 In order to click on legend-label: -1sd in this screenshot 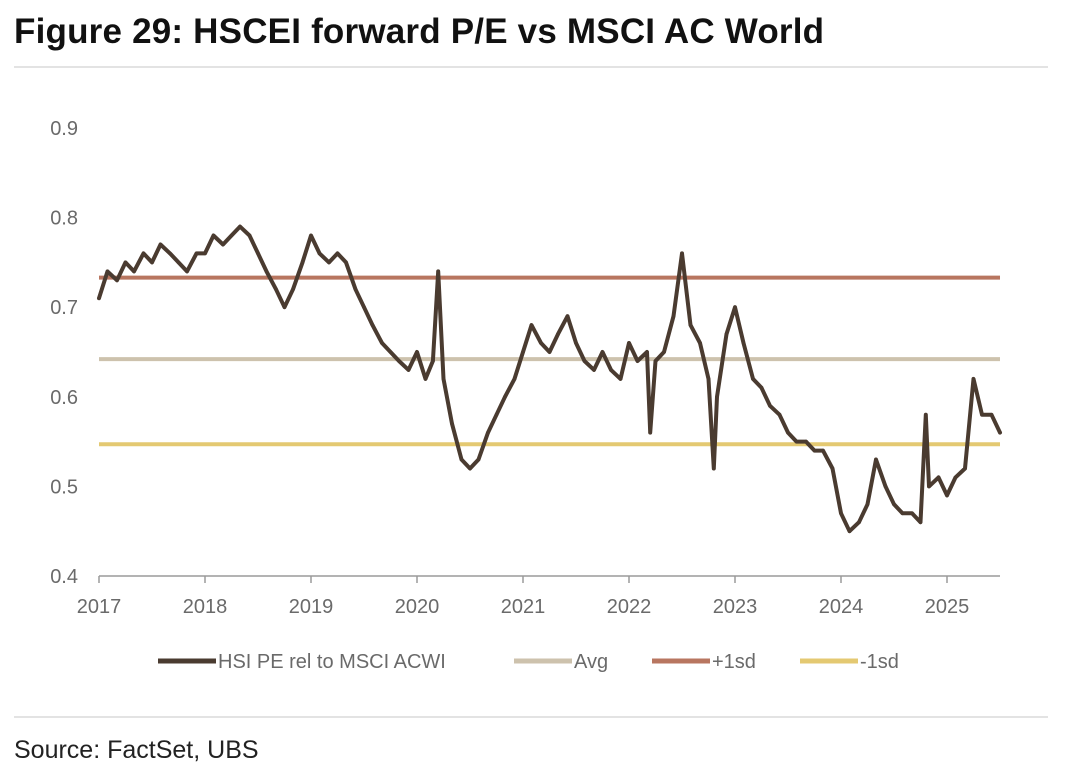, I will do `click(879, 662)`.